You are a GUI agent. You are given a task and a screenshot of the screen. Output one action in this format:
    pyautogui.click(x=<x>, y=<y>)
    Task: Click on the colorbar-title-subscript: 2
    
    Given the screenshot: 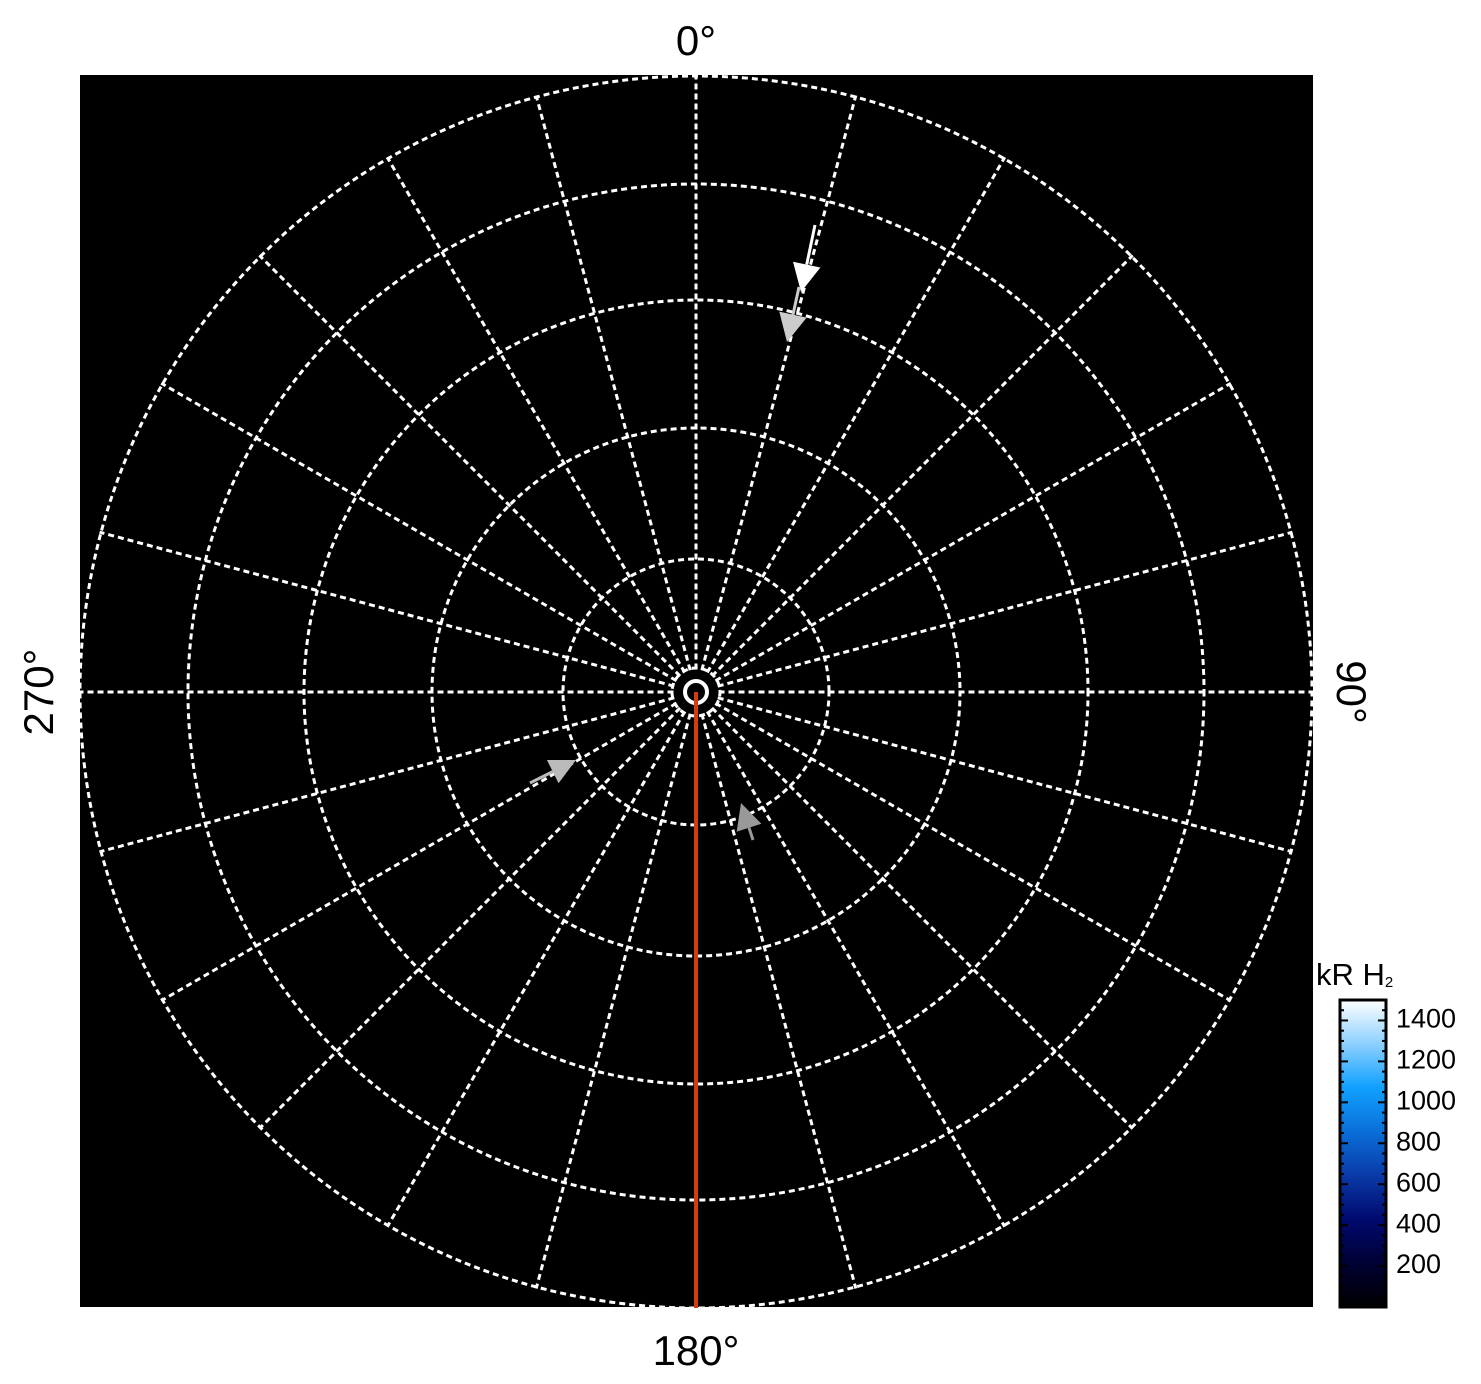 What is the action you would take?
    pyautogui.click(x=1389, y=982)
    